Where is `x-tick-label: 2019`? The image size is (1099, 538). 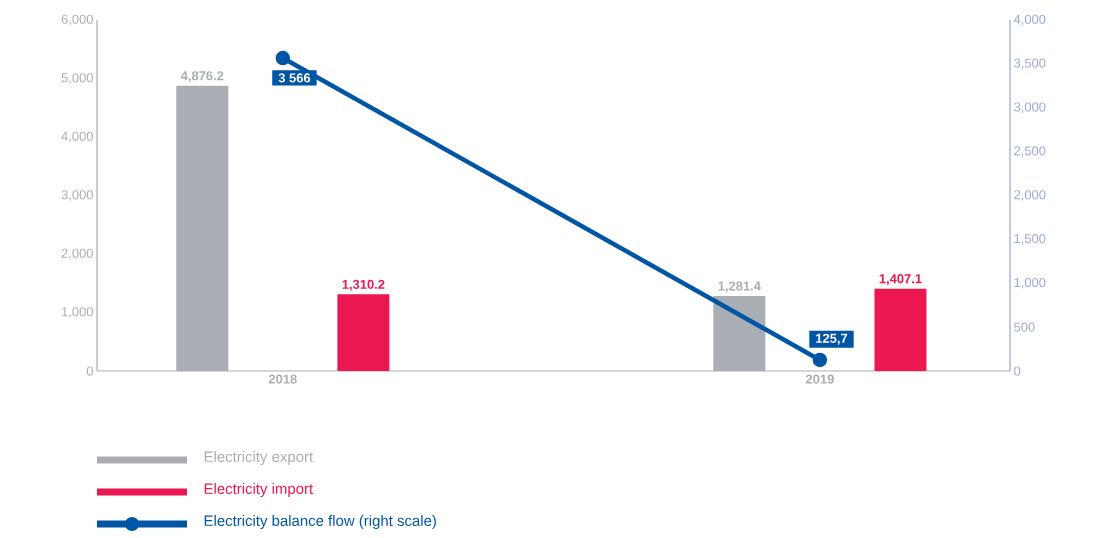
x-tick-label: 2019 is located at coordinates (819, 379).